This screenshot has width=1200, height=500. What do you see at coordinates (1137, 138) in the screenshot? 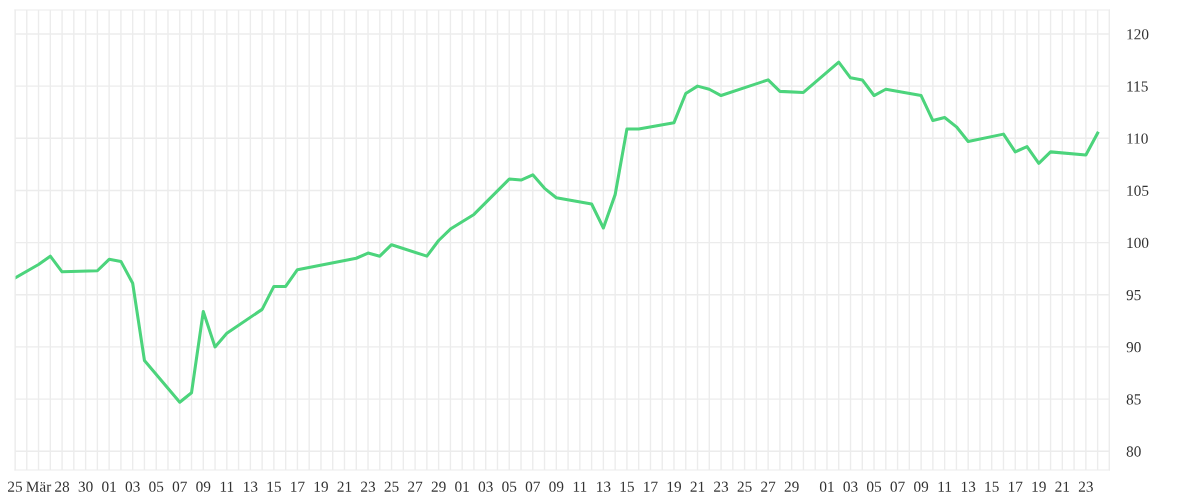
I see `y-tick-label: 110` at bounding box center [1137, 138].